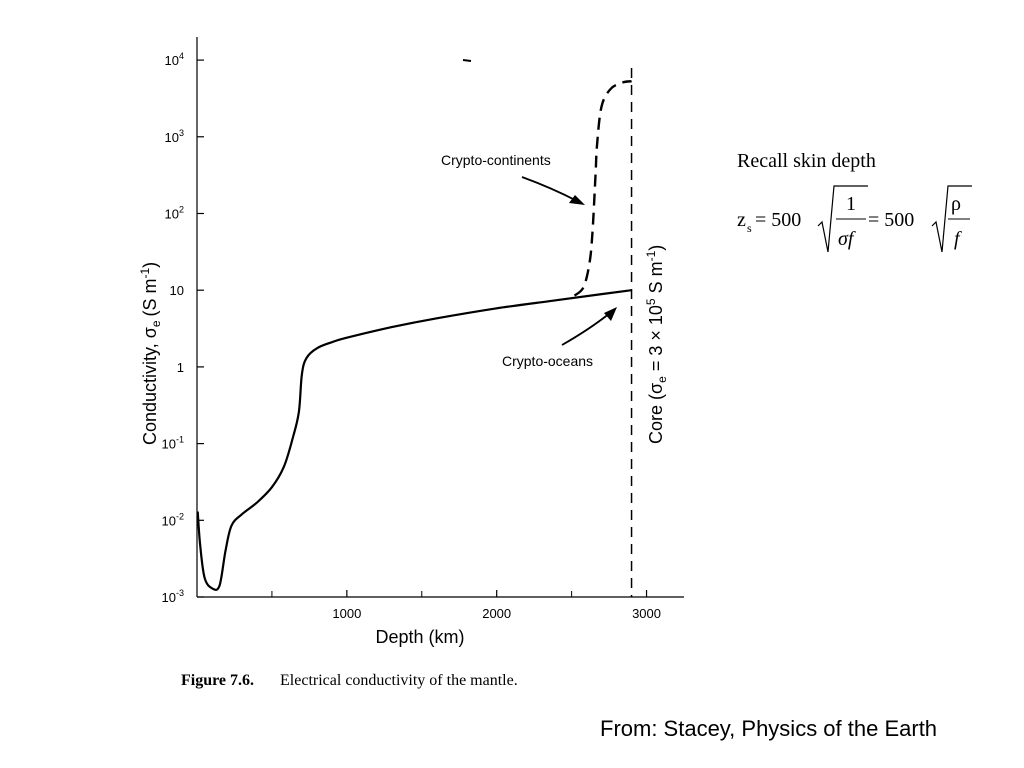 This screenshot has width=1024, height=768. Describe the element at coordinates (662, 379) in the screenshot. I see `core-label-sub: e` at that location.